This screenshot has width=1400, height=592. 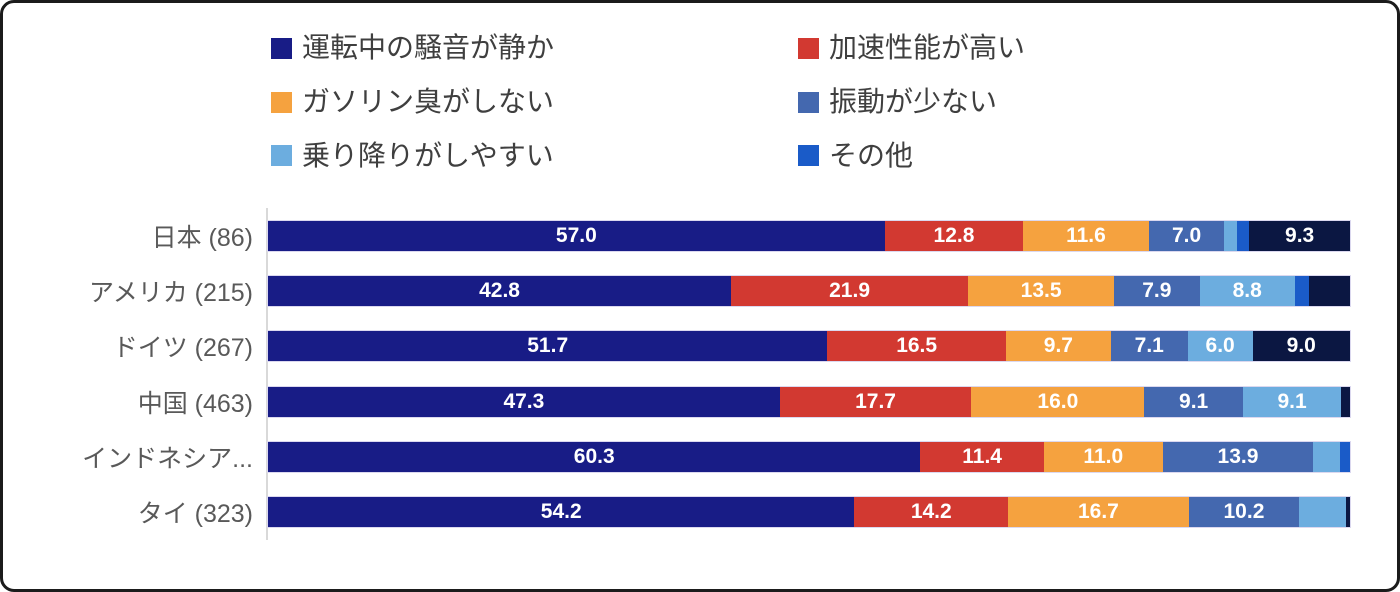 I want to click on value-label: 7.1, so click(x=1149, y=346).